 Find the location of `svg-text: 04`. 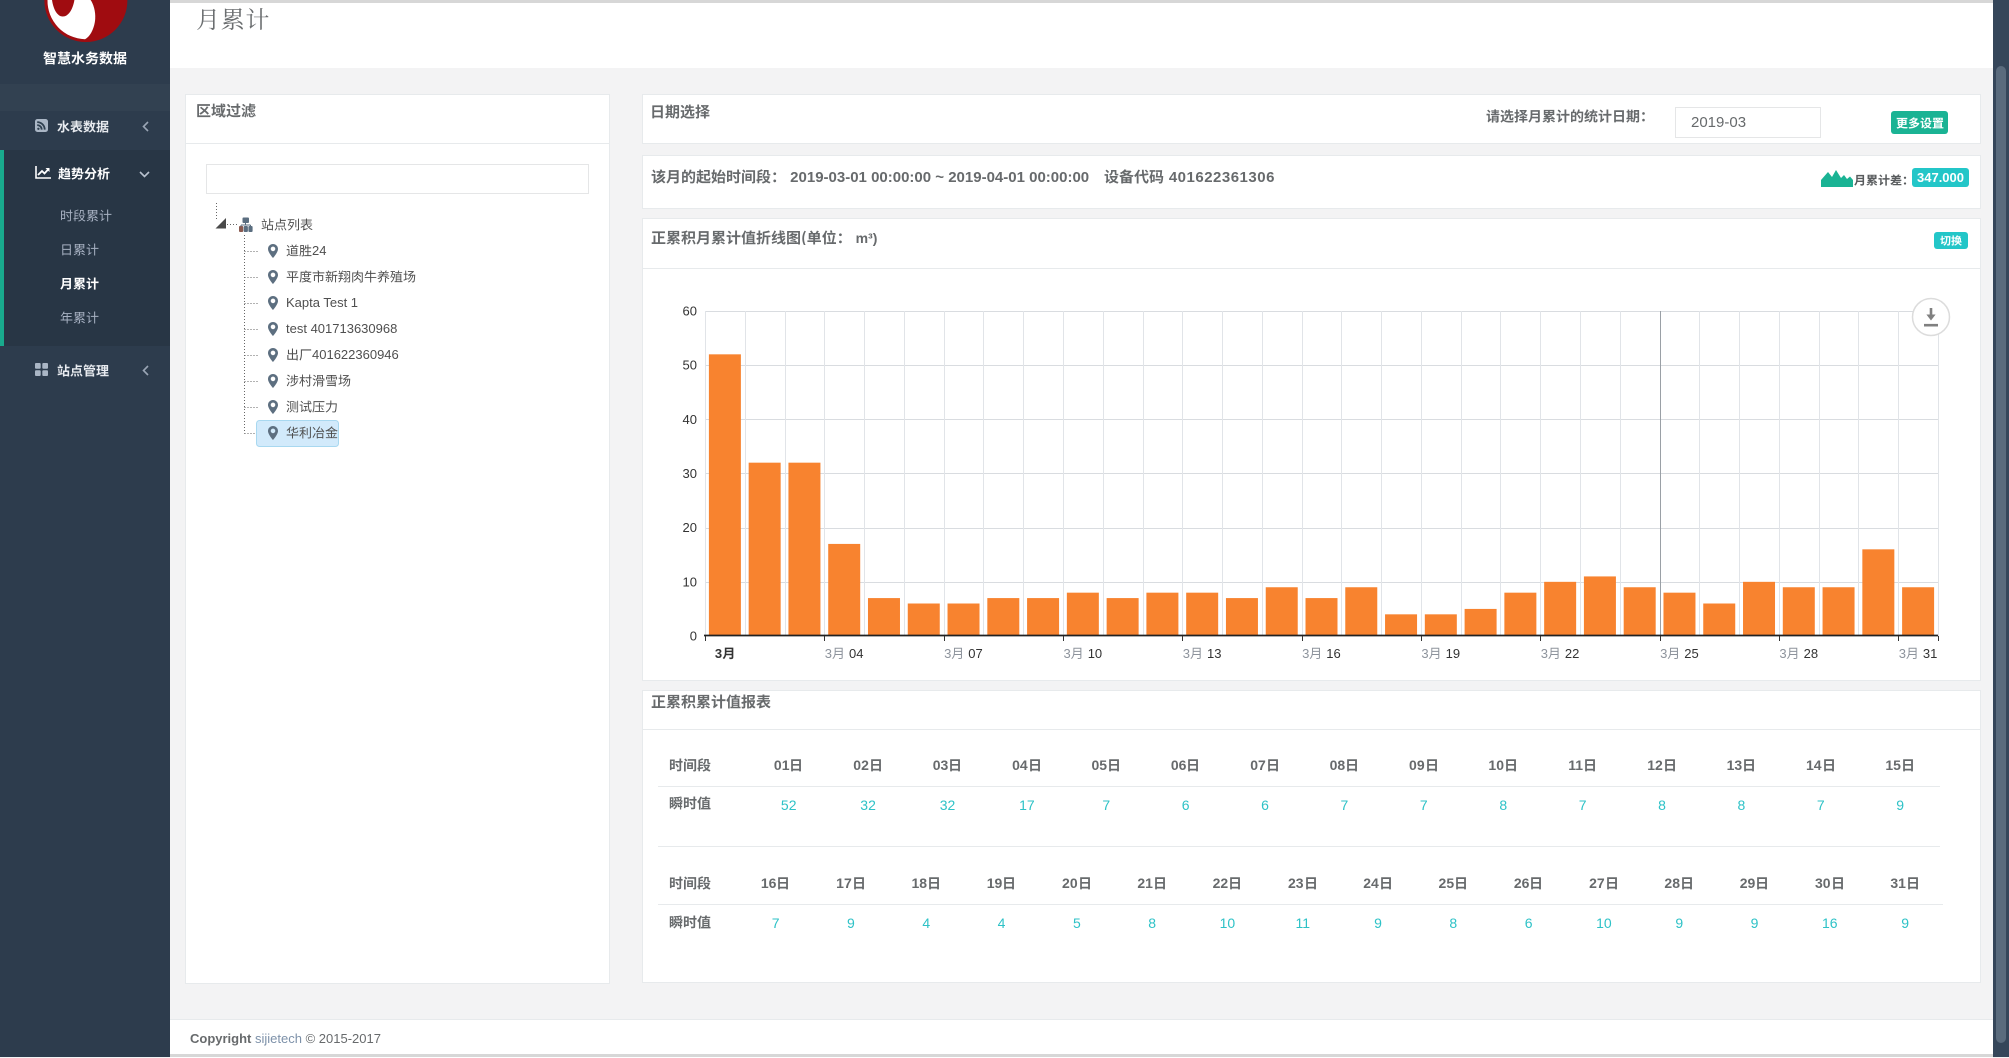

svg-text: 04 is located at coordinates (856, 653).